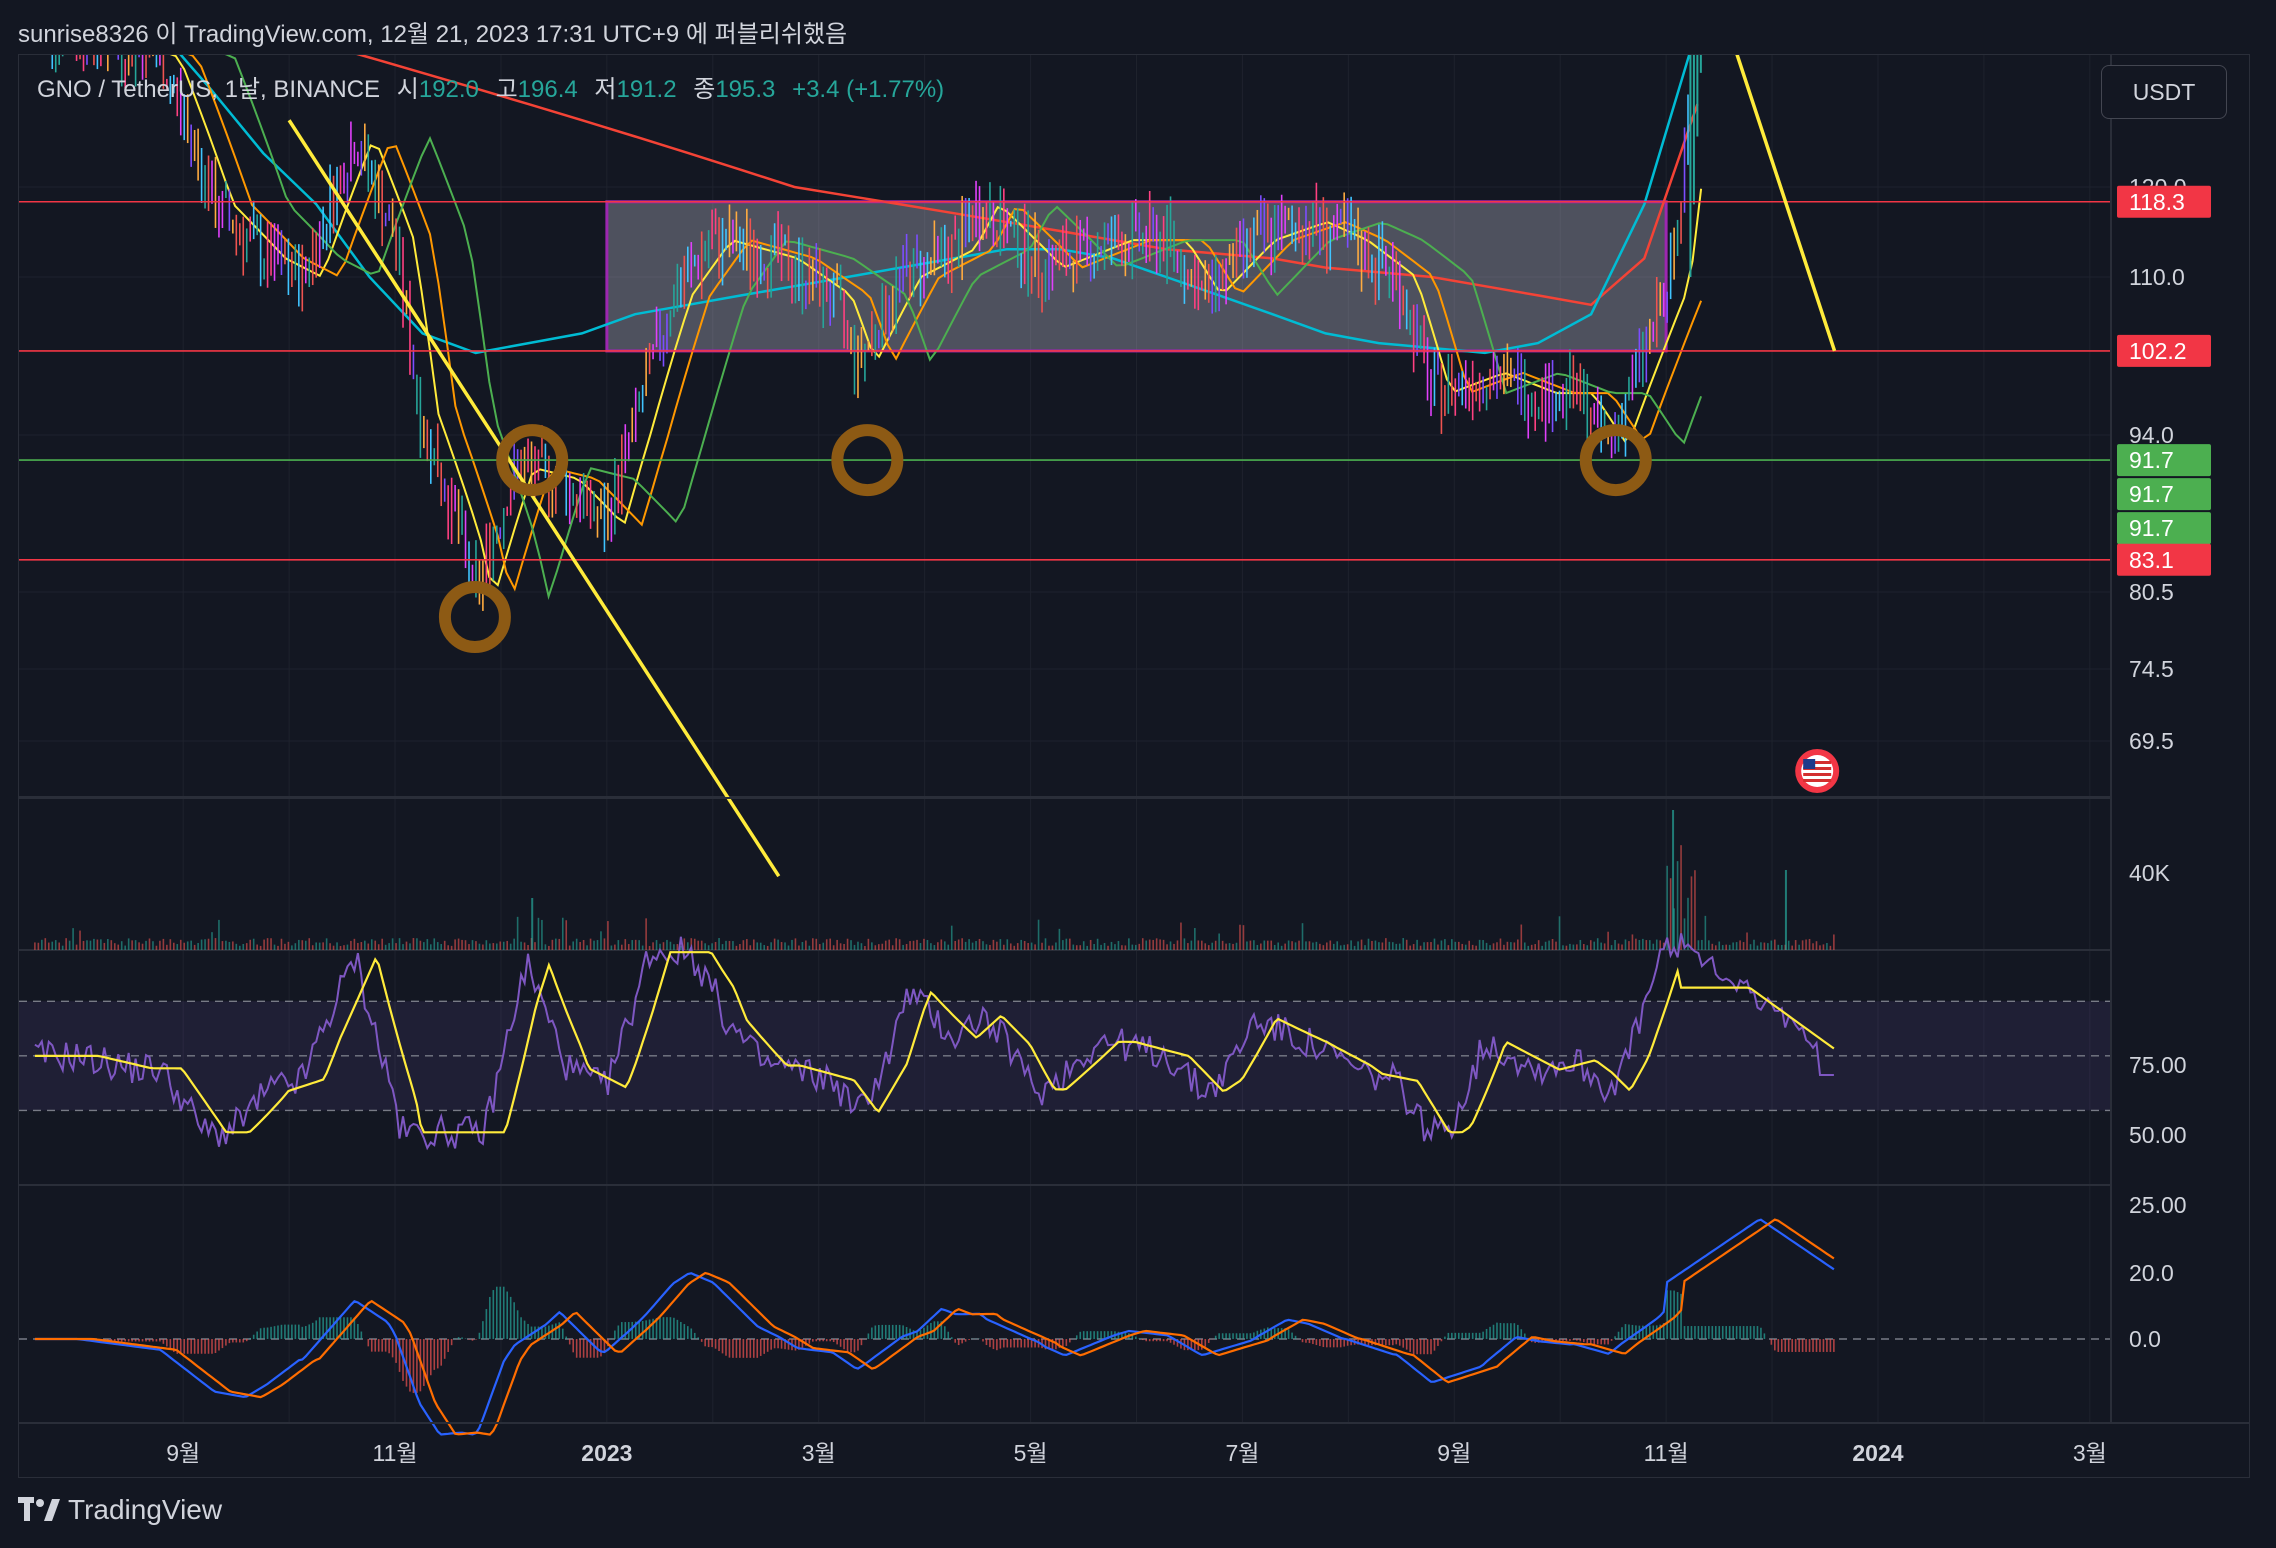  Describe the element at coordinates (407, 89) in the screenshot. I see `open-label: 시` at that location.